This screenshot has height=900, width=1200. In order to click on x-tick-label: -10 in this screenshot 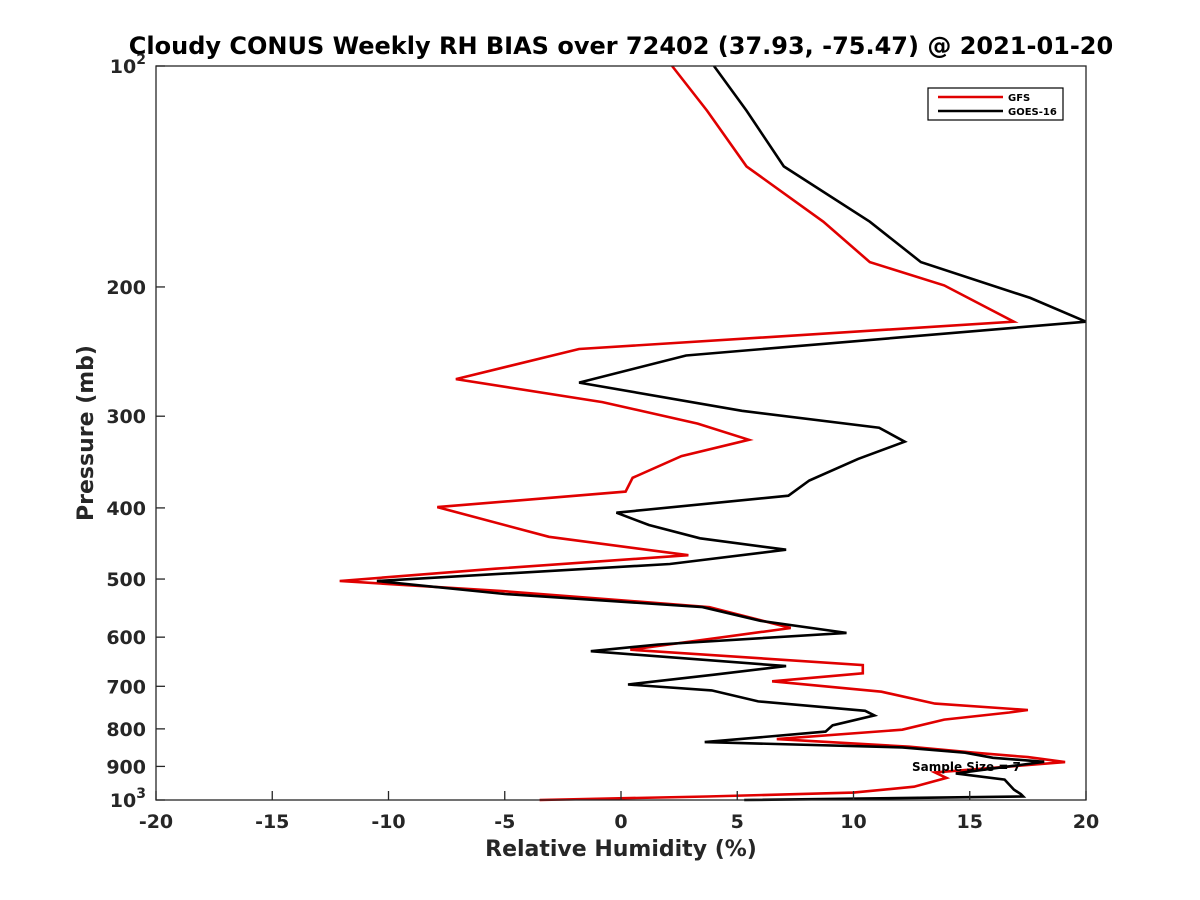, I will do `click(388, 822)`.